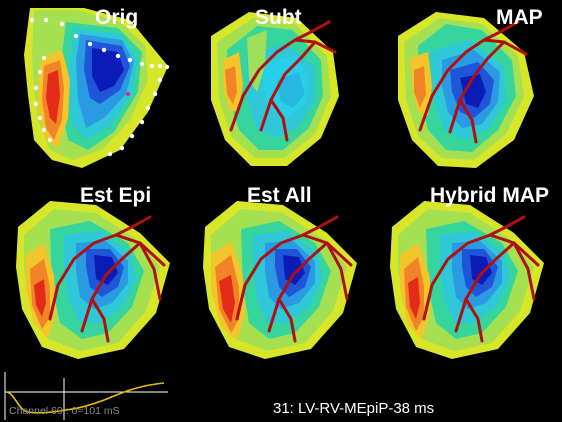 Image resolution: width=562 pixels, height=422 pixels. Describe the element at coordinates (116, 195) in the screenshot. I see `panel-title: Est Epi` at that location.